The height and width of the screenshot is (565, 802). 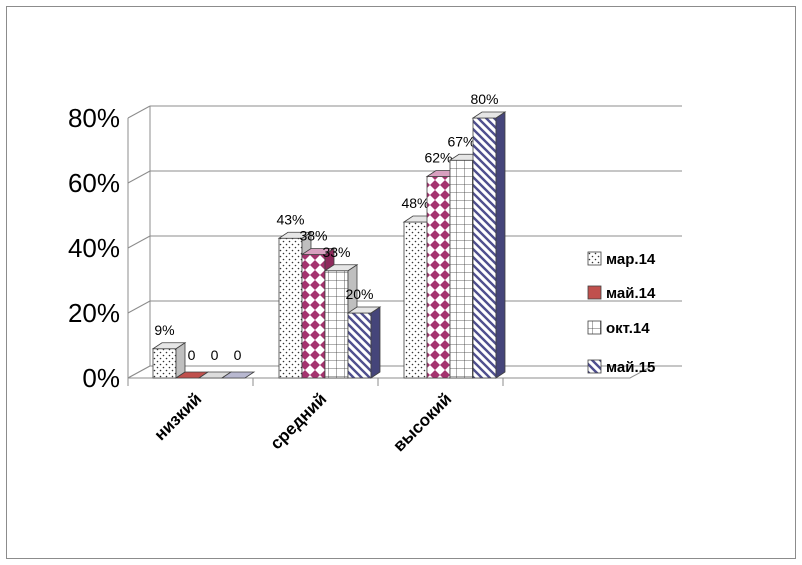 What do you see at coordinates (628, 328) in the screenshot?
I see `legend-label: окт.14` at bounding box center [628, 328].